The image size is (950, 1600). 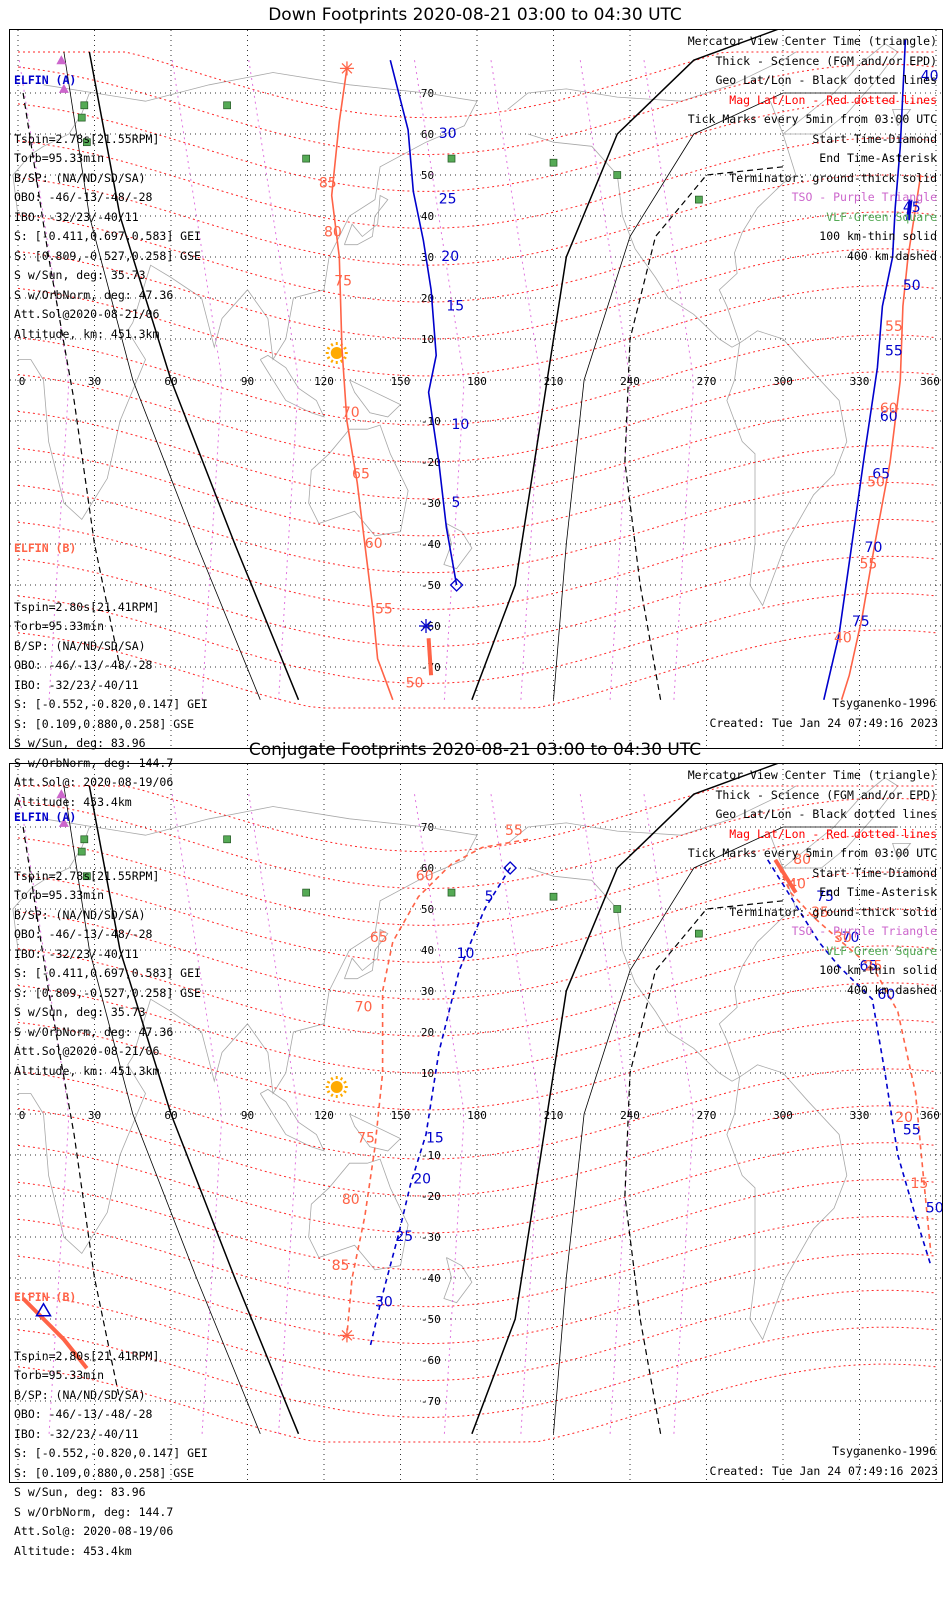 What do you see at coordinates (878, 158) in the screenshot?
I see `legend-line: End Time-Asterisk` at bounding box center [878, 158].